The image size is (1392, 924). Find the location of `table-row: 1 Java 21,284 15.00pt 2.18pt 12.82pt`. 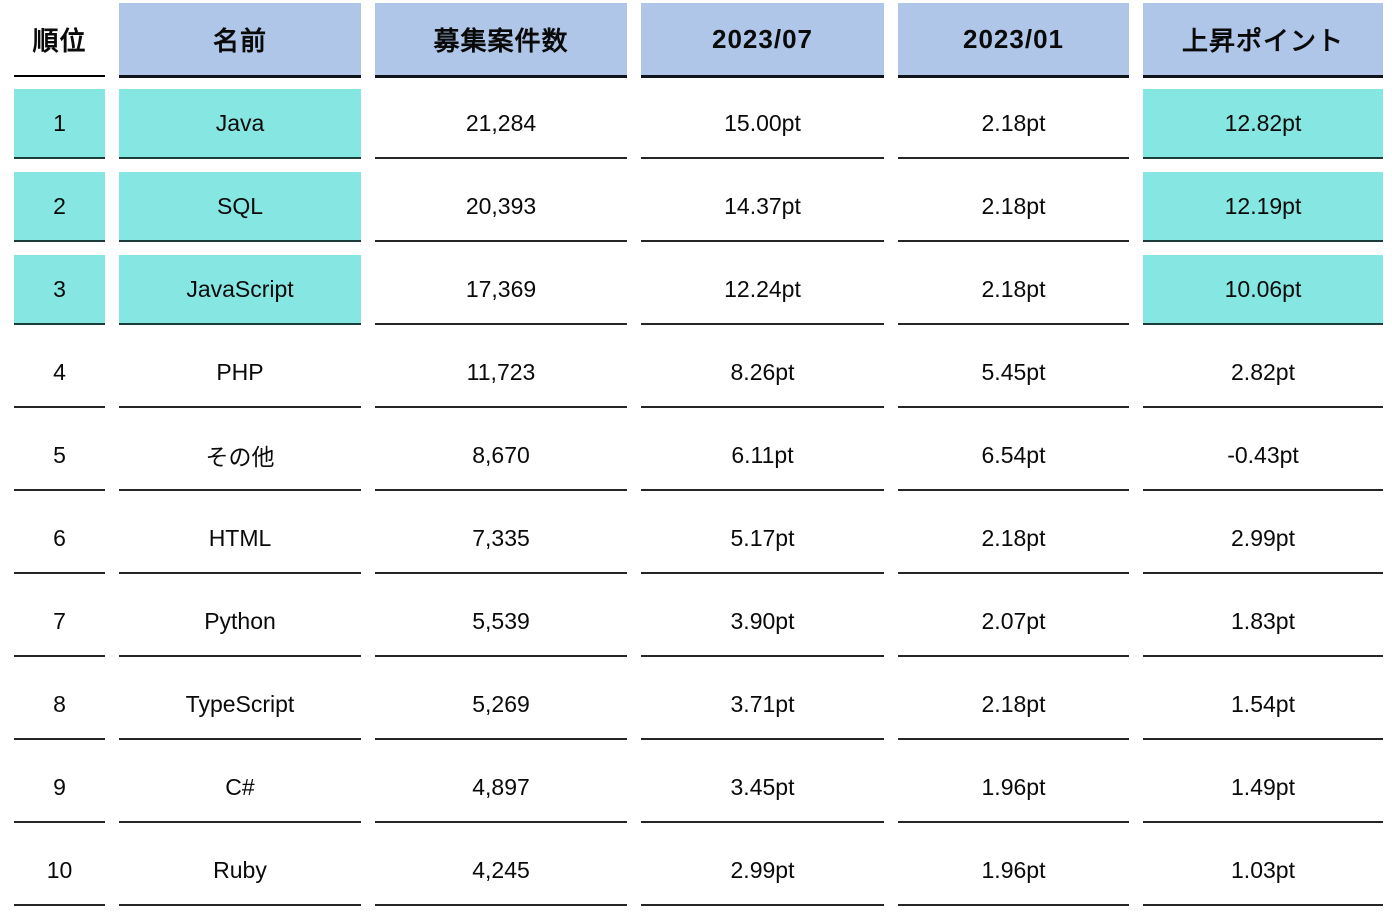

table-row: 1 Java 21,284 15.00pt 2.18pt 12.82pt is located at coordinates (703, 124).